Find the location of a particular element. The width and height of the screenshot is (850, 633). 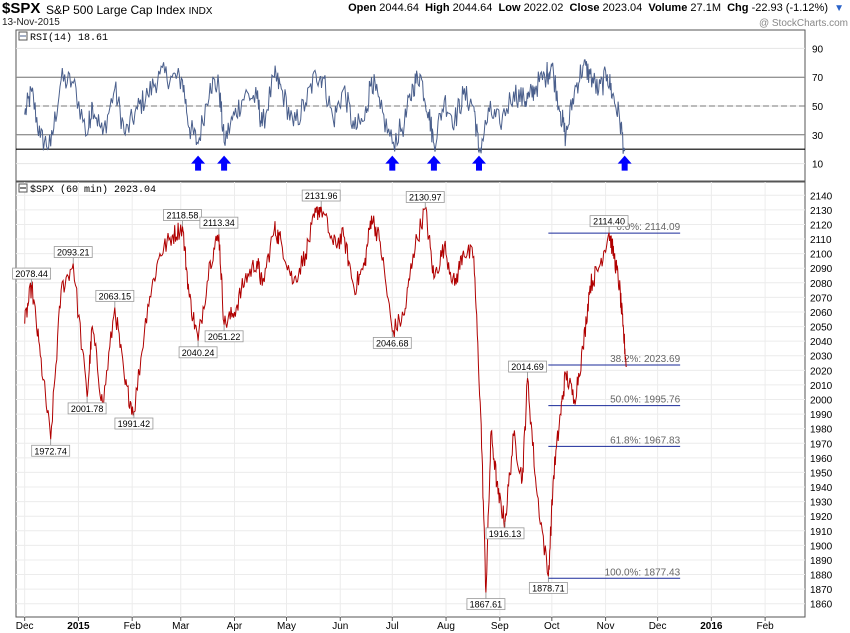

index-description: S&P 500 Large Cap Index INDX is located at coordinates (129, 10).